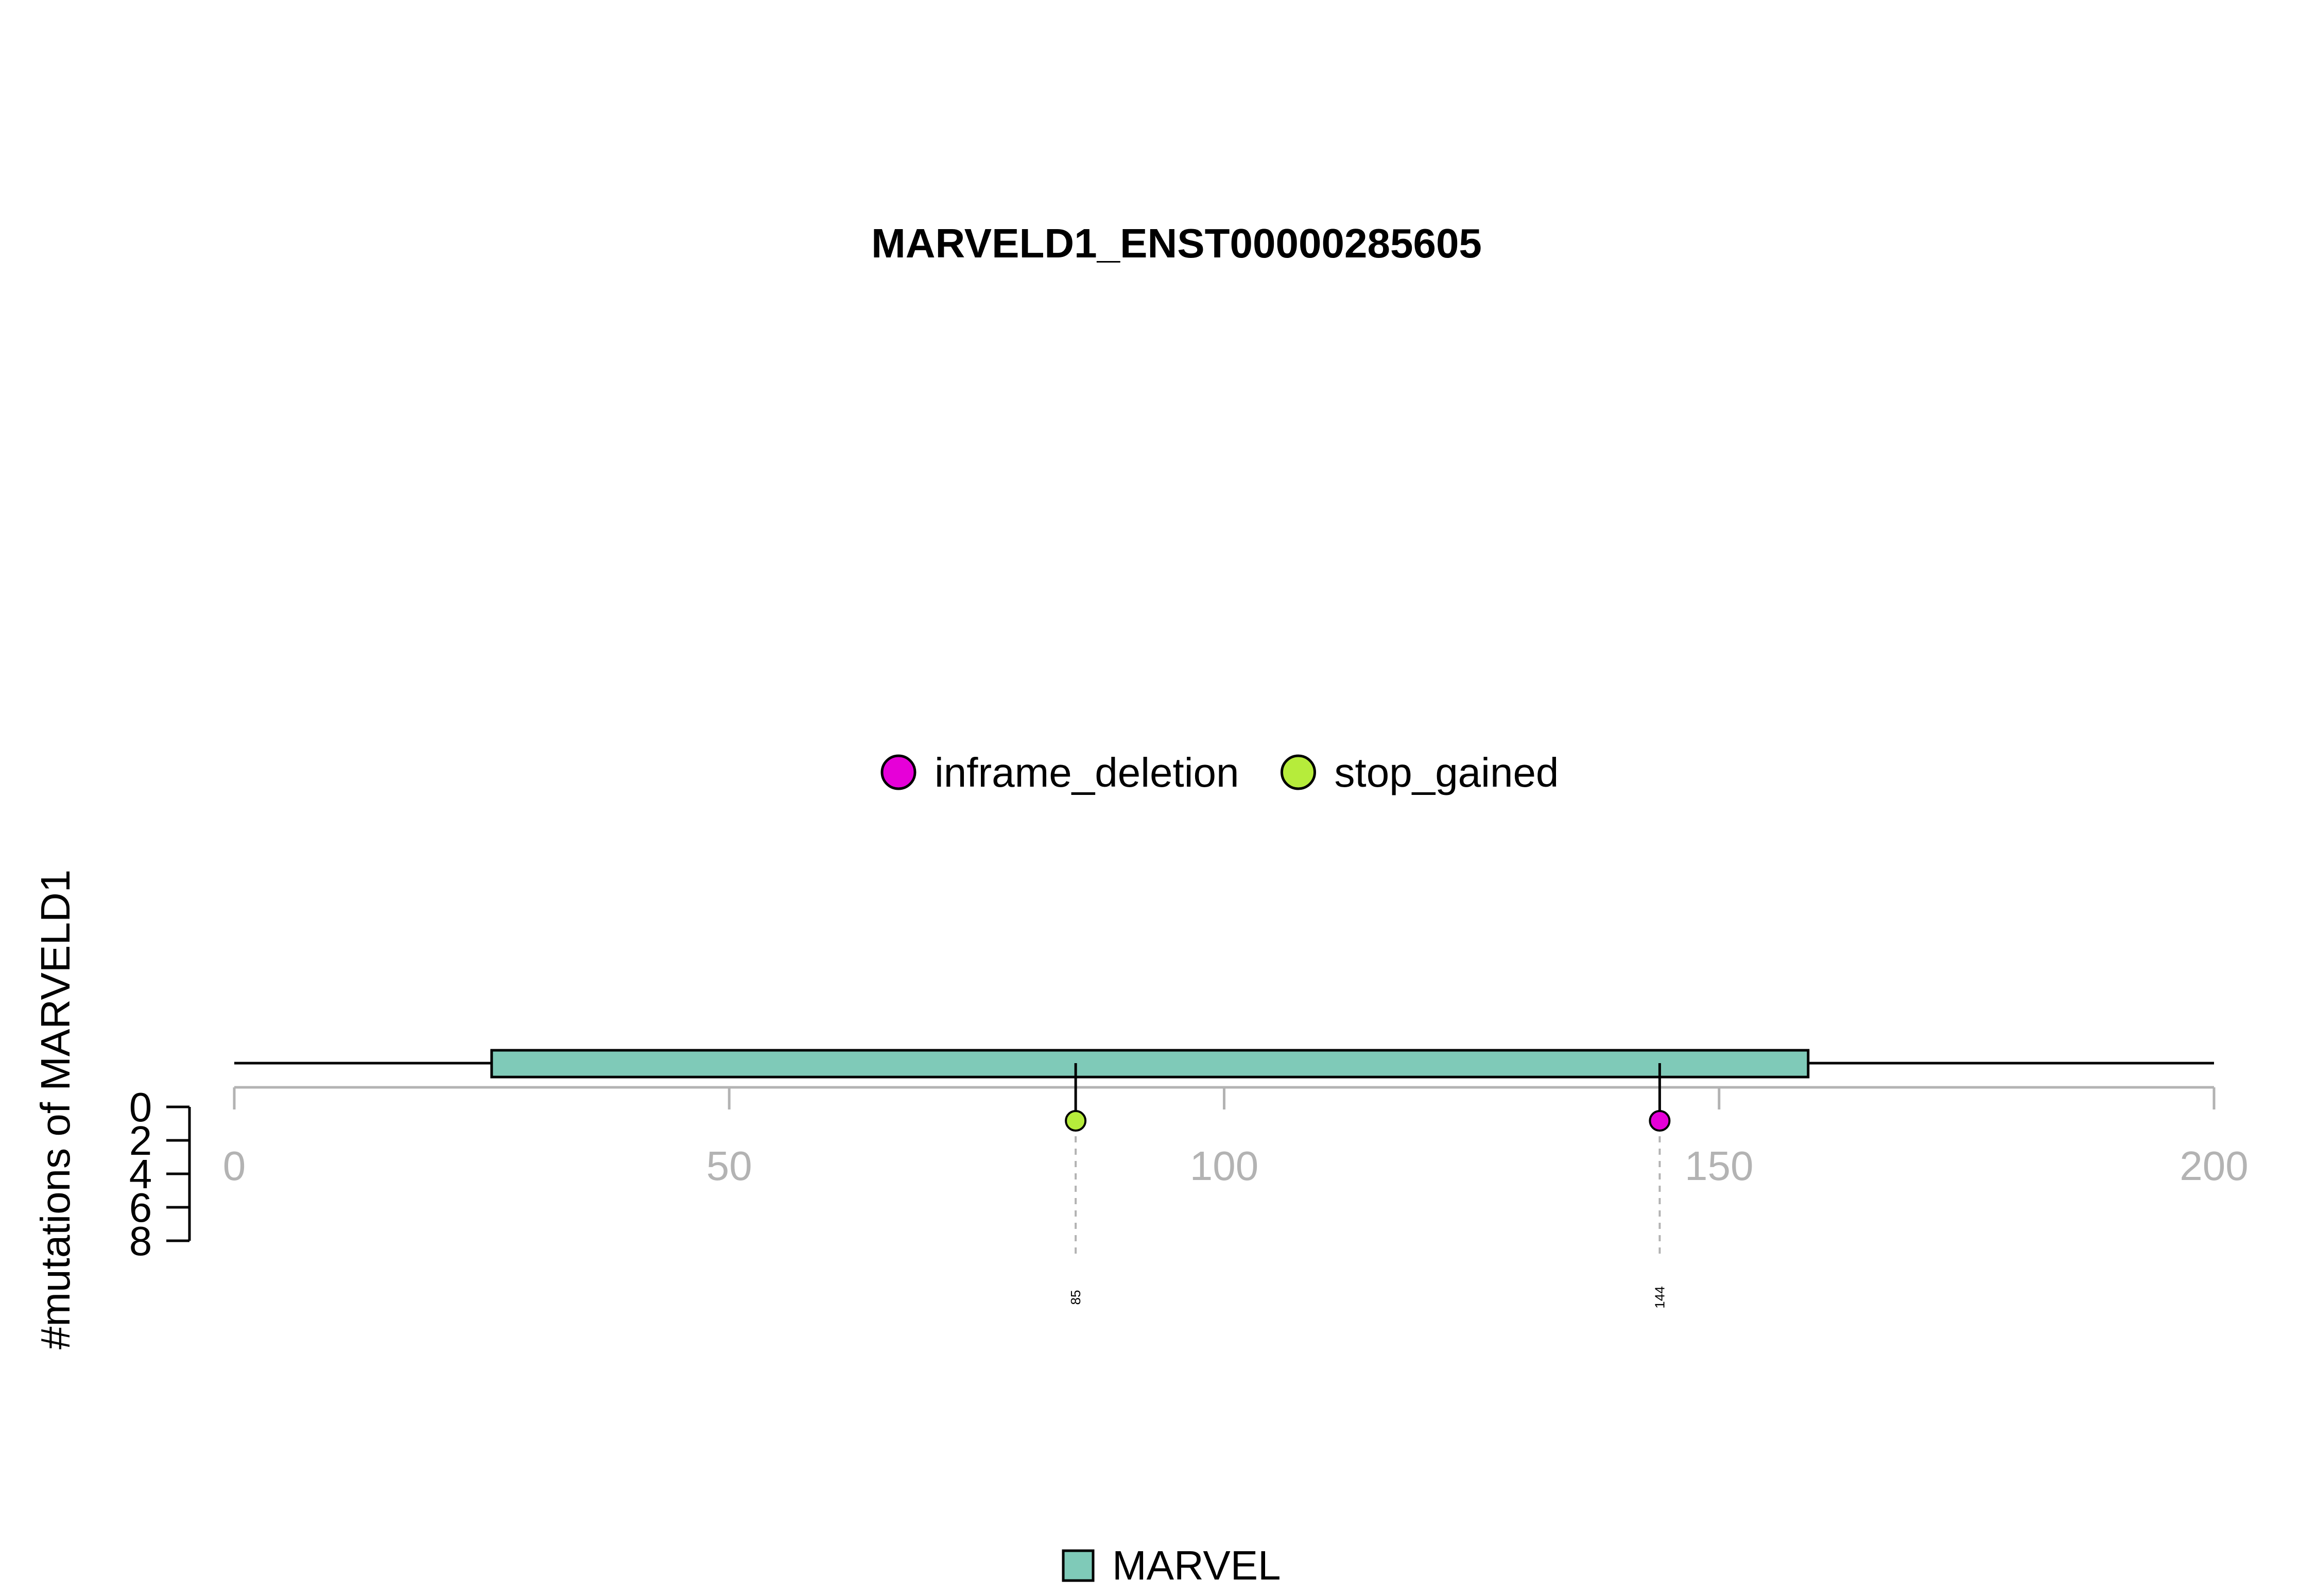  What do you see at coordinates (140, 1174) in the screenshot?
I see `y-tick-label: 4` at bounding box center [140, 1174].